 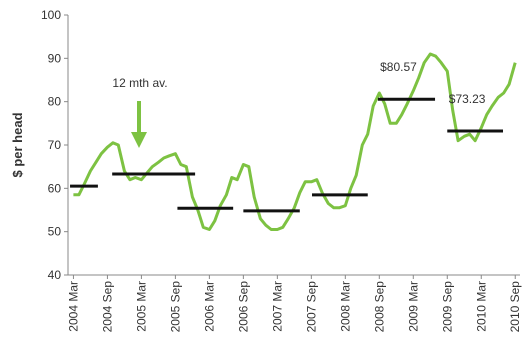 What do you see at coordinates (311, 307) in the screenshot?
I see `x-tick-label: 2007 Sep` at bounding box center [311, 307].